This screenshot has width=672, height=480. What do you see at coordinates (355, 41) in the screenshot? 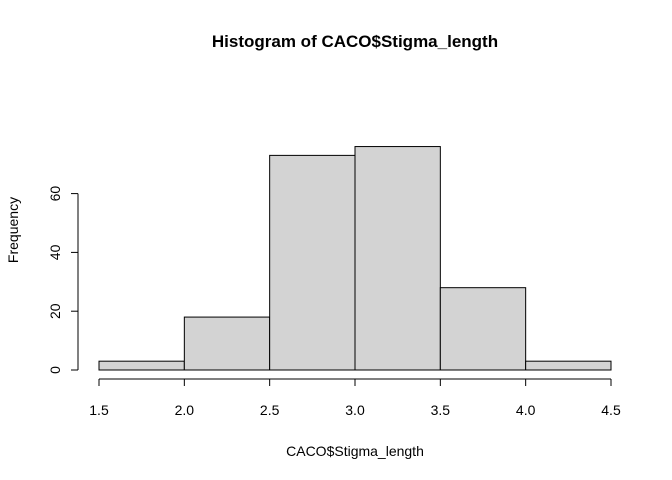
I see `chart-title: Histogram of CACO$Stigma_length` at bounding box center [355, 41].